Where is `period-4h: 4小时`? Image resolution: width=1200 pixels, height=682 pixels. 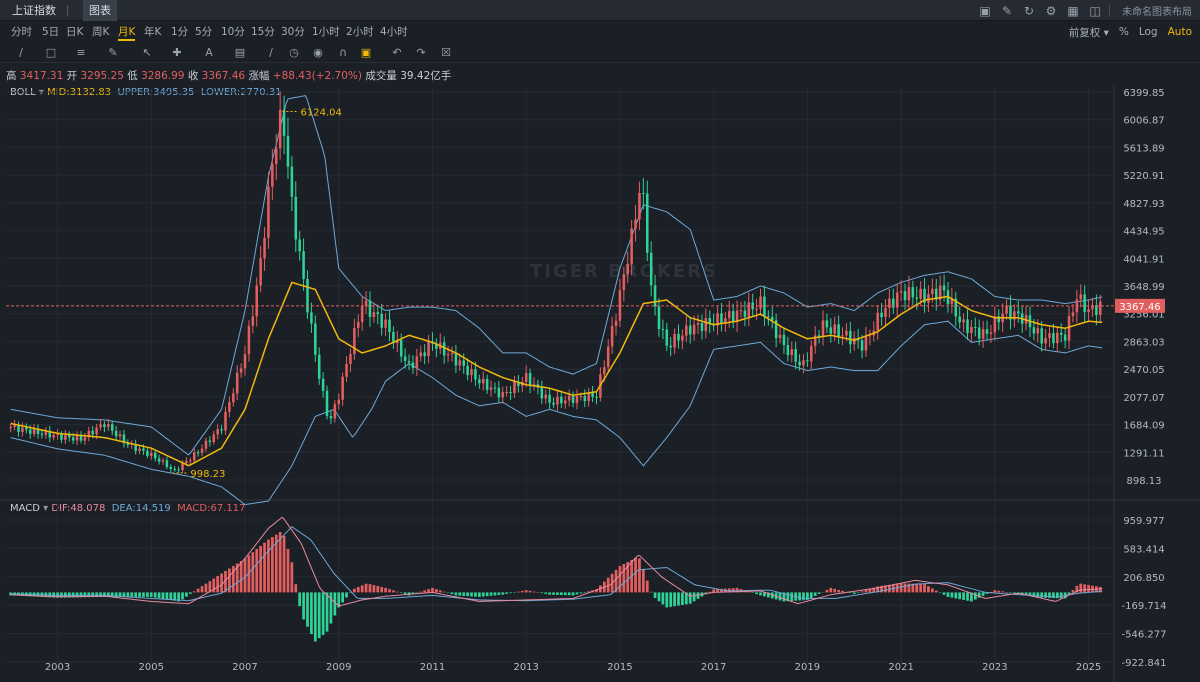
period-4h: 4小时 is located at coordinates (394, 32).